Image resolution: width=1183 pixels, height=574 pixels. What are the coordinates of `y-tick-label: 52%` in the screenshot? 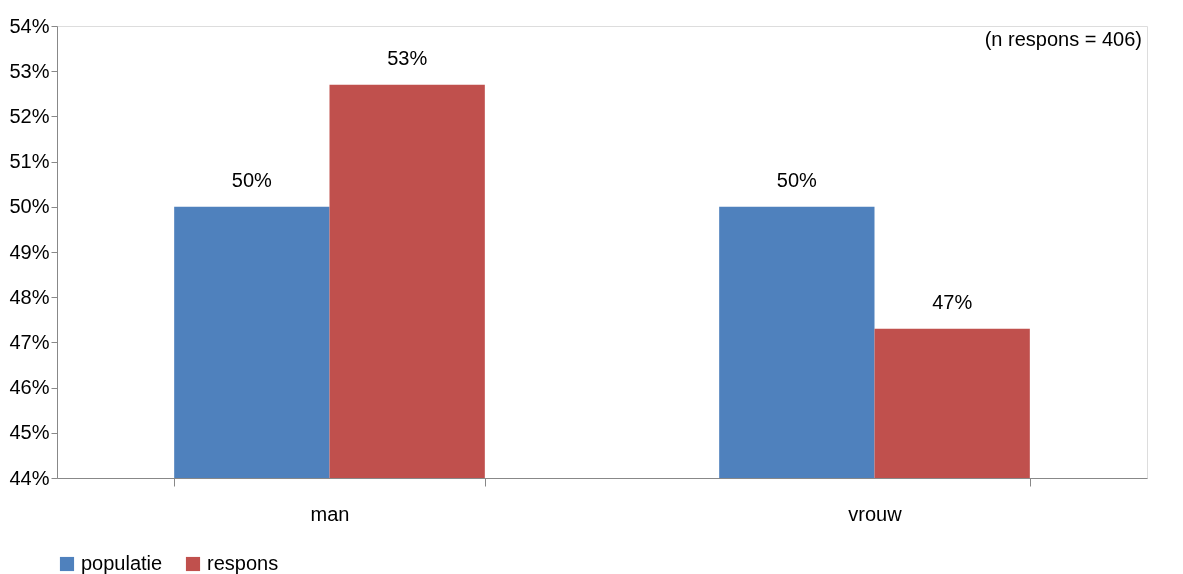 It's located at (29, 115).